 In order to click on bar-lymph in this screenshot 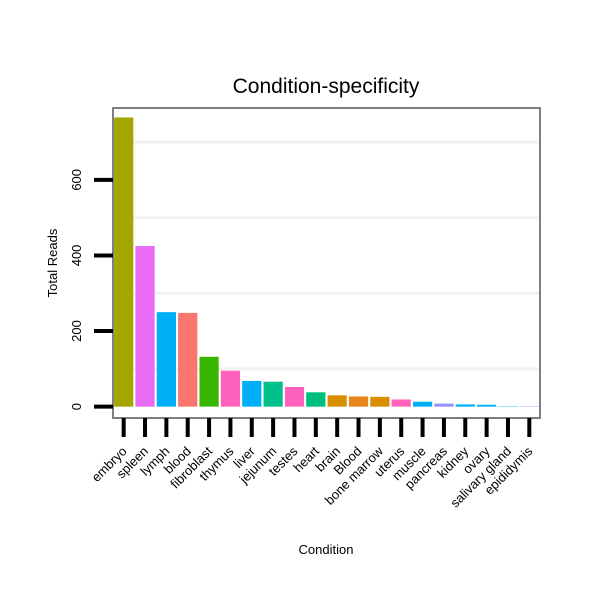, I will do `click(166, 359)`.